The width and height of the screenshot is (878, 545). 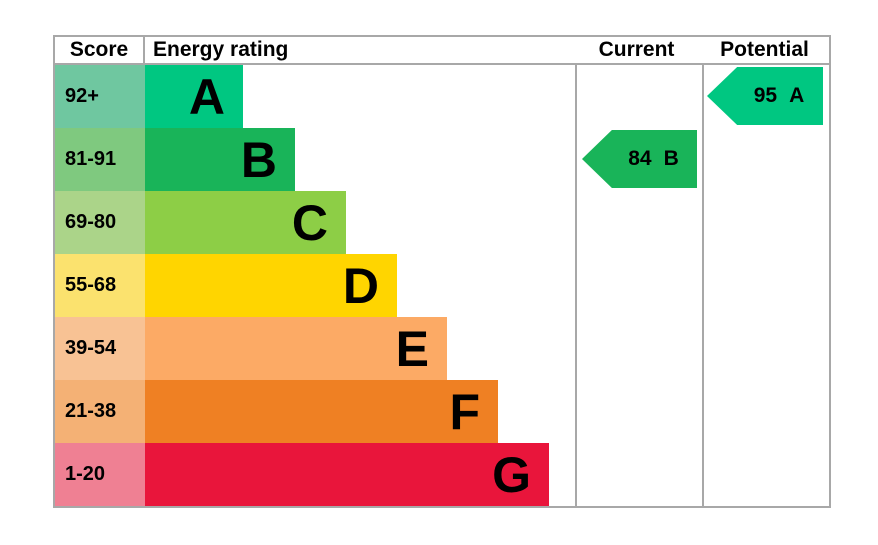 What do you see at coordinates (576, 271) in the screenshot?
I see `column-rule-current` at bounding box center [576, 271].